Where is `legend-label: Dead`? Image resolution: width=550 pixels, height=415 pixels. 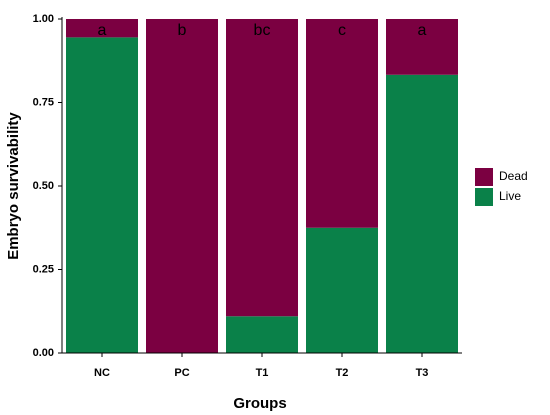 legend-label: Dead is located at coordinates (513, 176).